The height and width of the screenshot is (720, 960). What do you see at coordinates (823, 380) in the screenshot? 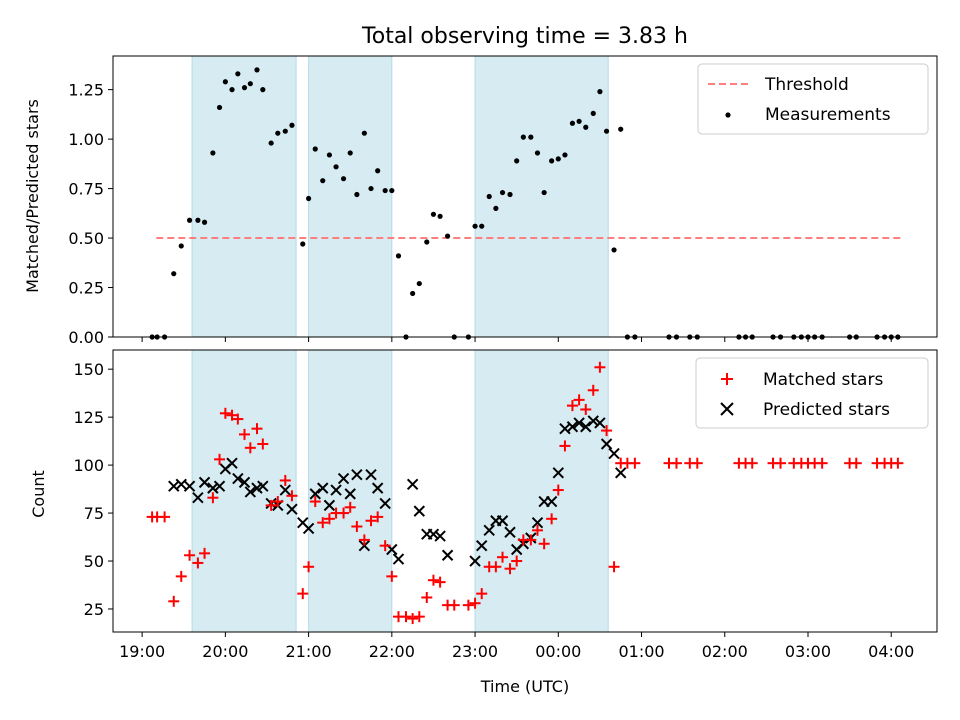
I see `legend-matched-label: Matched stars` at bounding box center [823, 380].